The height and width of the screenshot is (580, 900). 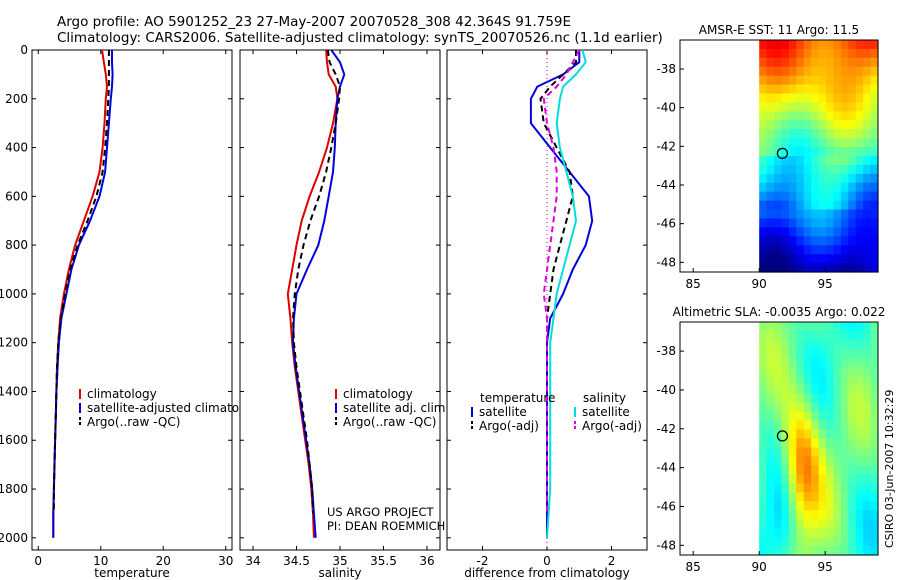 What do you see at coordinates (666, 69) in the screenshot?
I see `sst-map-ytick-label: -38` at bounding box center [666, 69].